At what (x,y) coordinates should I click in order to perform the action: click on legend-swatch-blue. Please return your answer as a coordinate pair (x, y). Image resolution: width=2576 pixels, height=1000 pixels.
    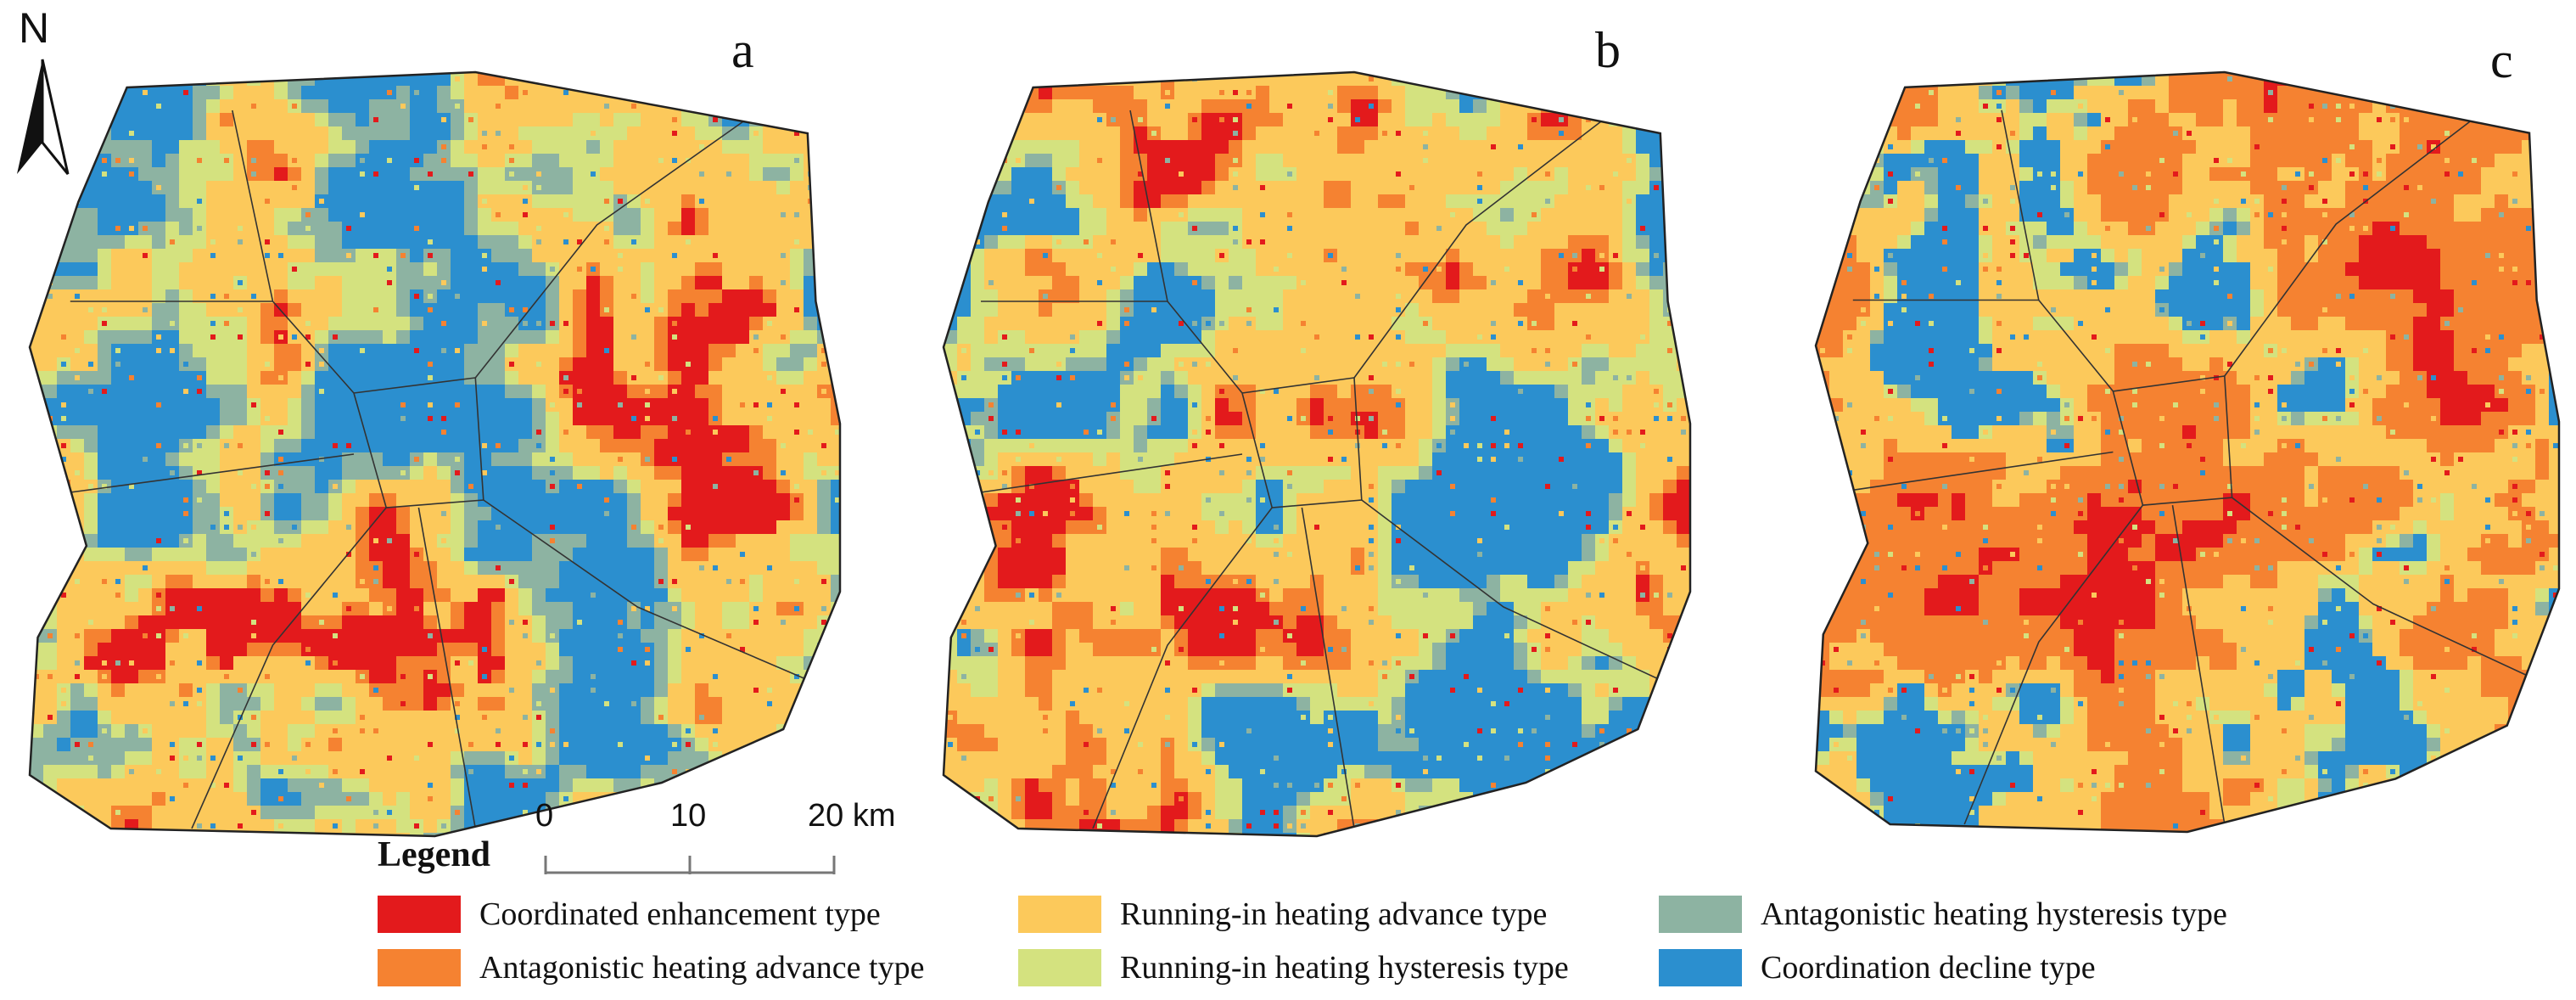
    Looking at the image, I should click on (1701, 967).